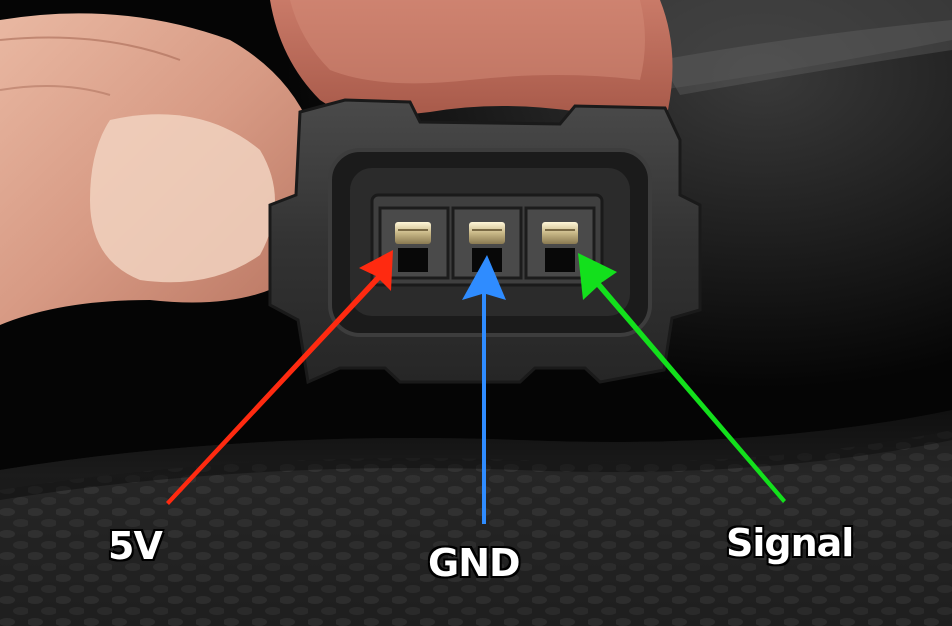 The width and height of the screenshot is (952, 626). I want to click on signal-label: Signal, so click(790, 543).